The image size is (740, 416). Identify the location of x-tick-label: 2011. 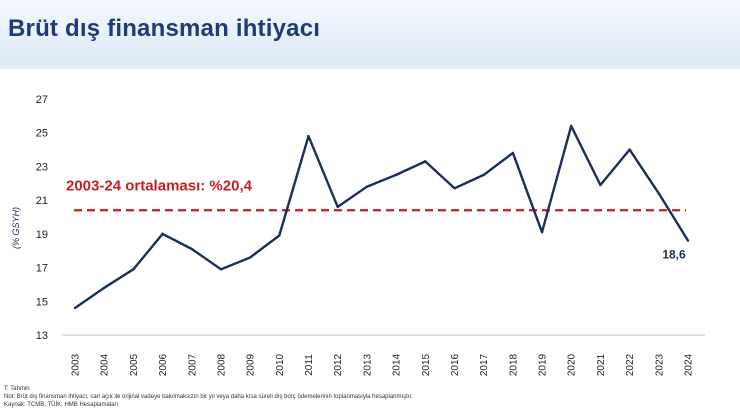
(309, 365).